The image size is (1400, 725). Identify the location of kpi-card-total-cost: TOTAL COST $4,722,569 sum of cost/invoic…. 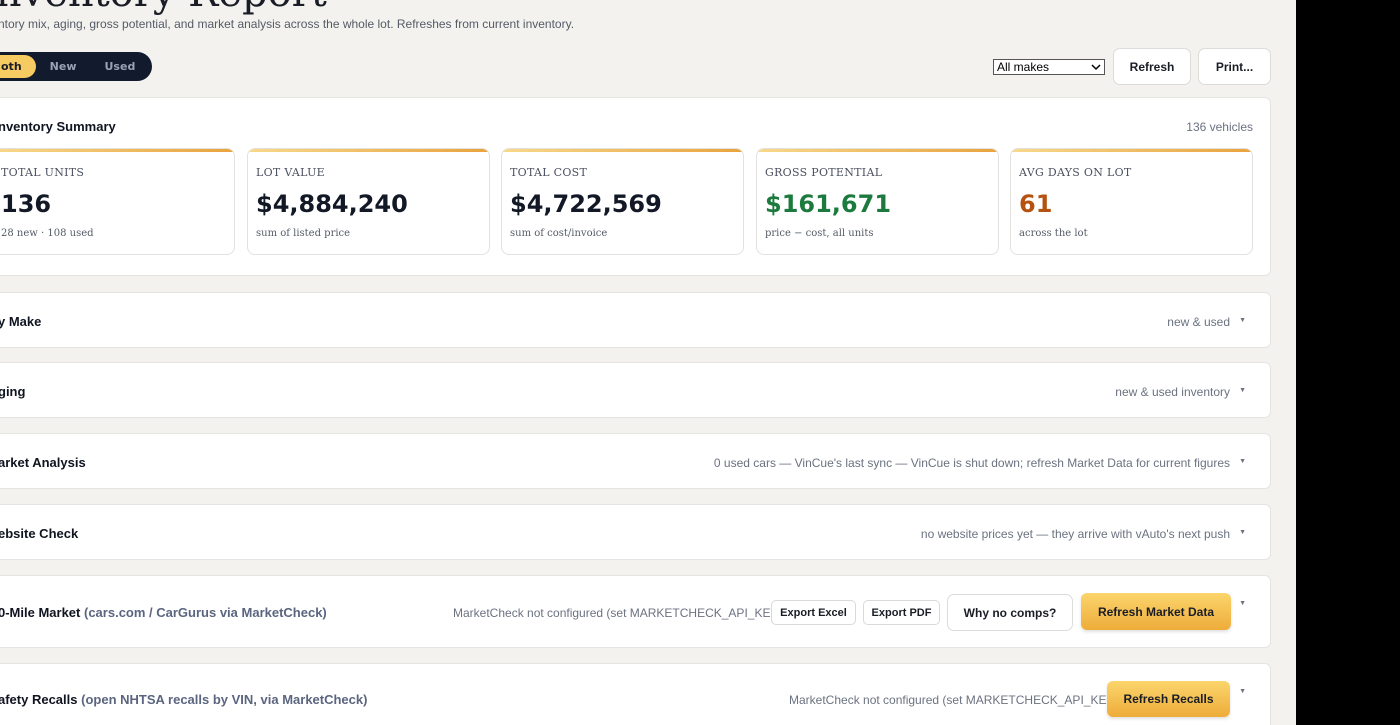
(622, 201).